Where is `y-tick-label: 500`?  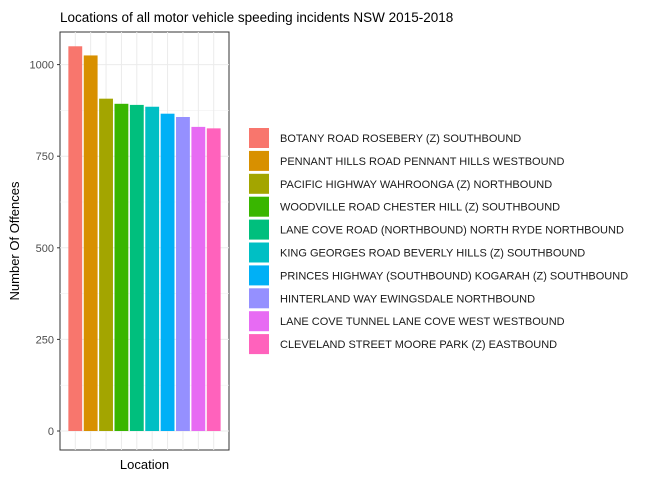 y-tick-label: 500 is located at coordinates (45, 249).